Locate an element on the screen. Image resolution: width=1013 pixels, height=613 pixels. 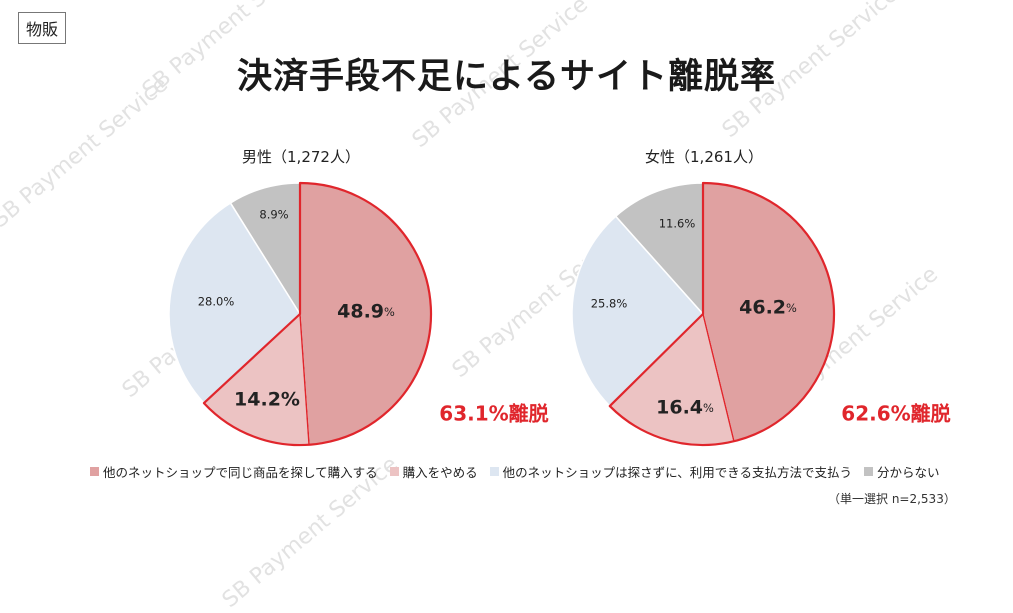
legend-item: 分からない is located at coordinates (902, 471).